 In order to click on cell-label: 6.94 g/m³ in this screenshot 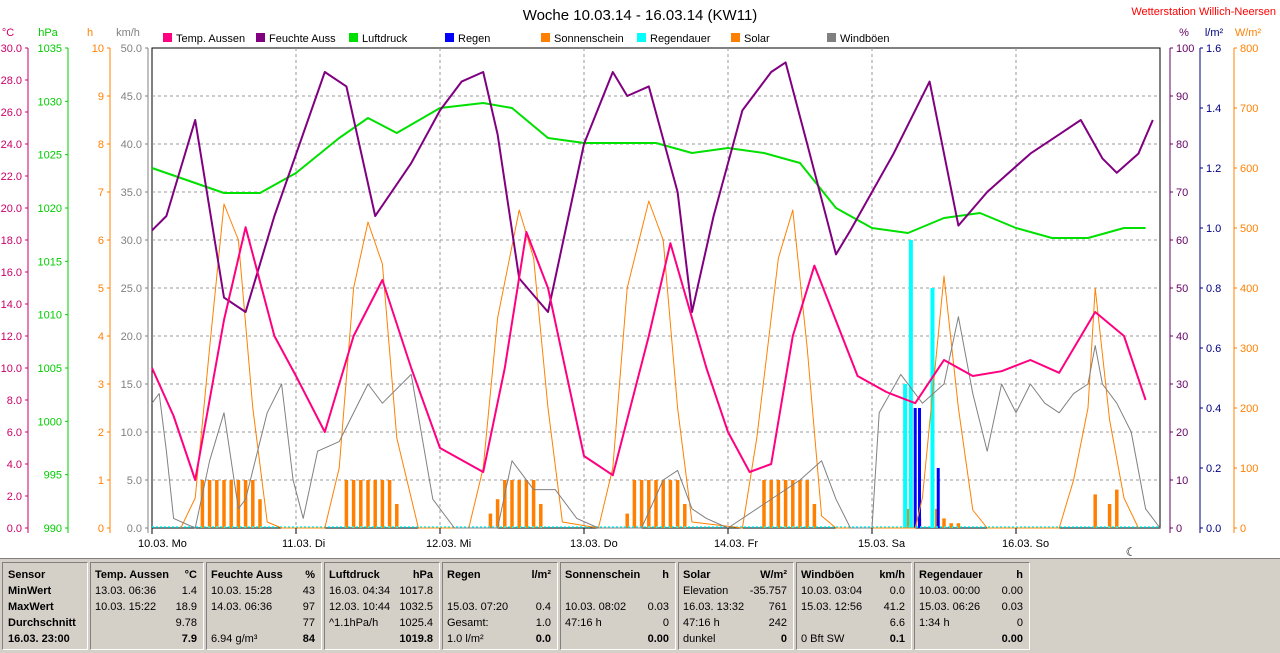, I will do `click(234, 639)`.